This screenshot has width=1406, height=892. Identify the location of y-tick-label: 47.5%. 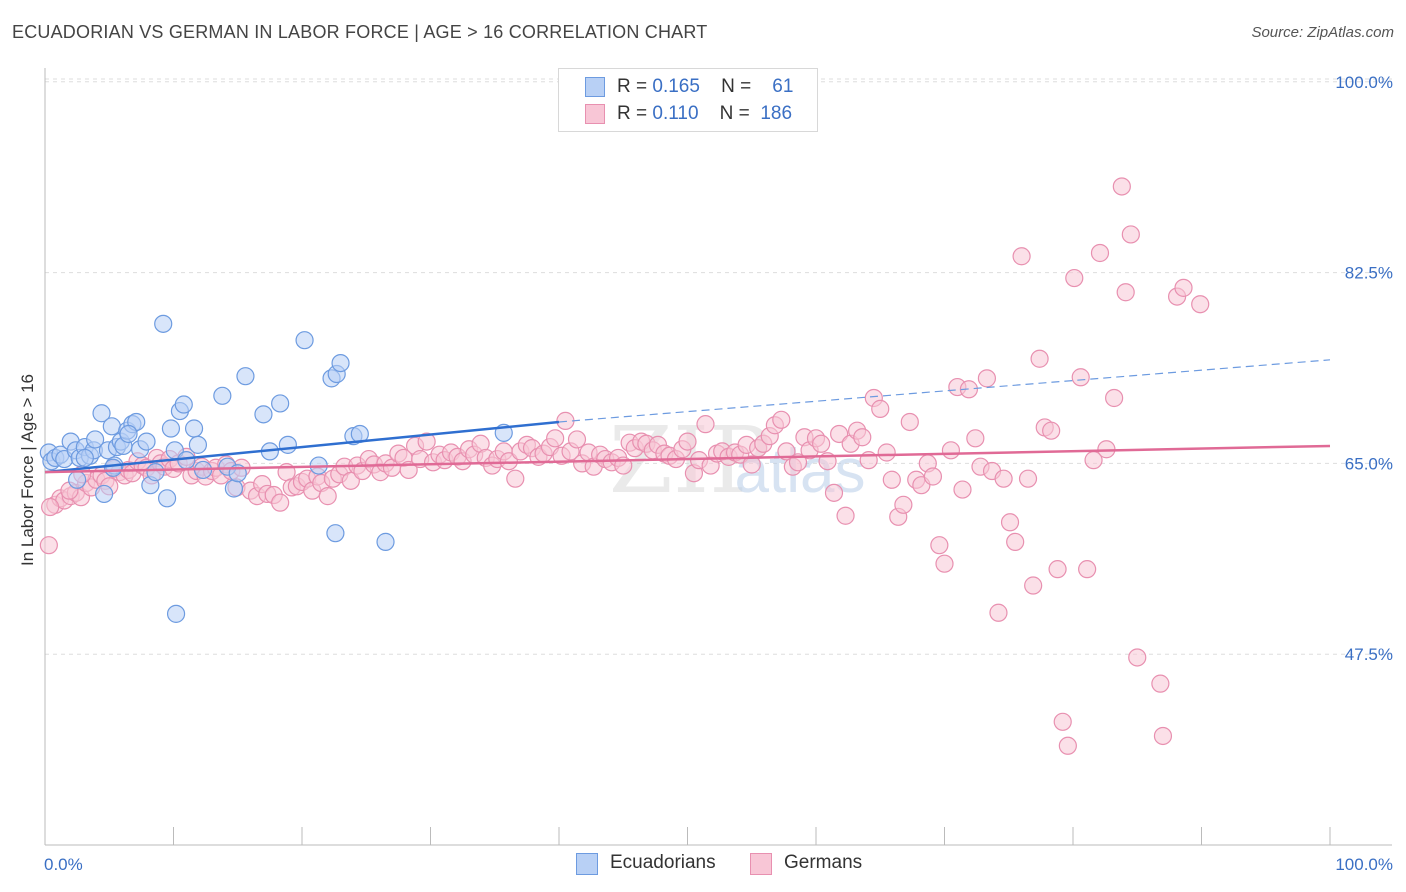
(1369, 654).